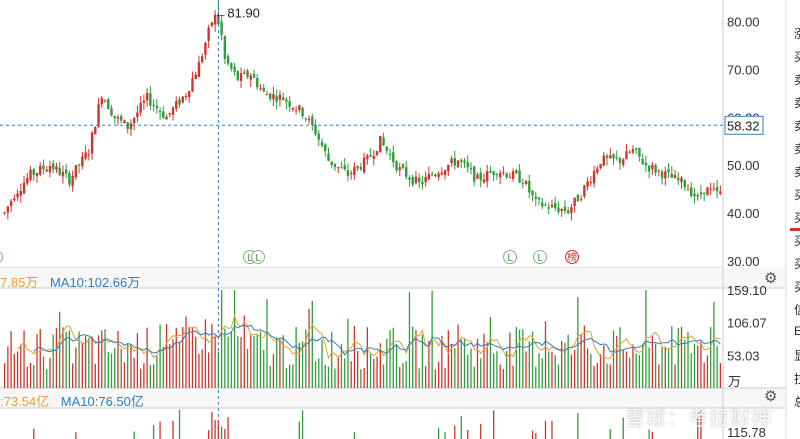  What do you see at coordinates (743, 213) in the screenshot?
I see `price-tick-label: 40.00` at bounding box center [743, 213].